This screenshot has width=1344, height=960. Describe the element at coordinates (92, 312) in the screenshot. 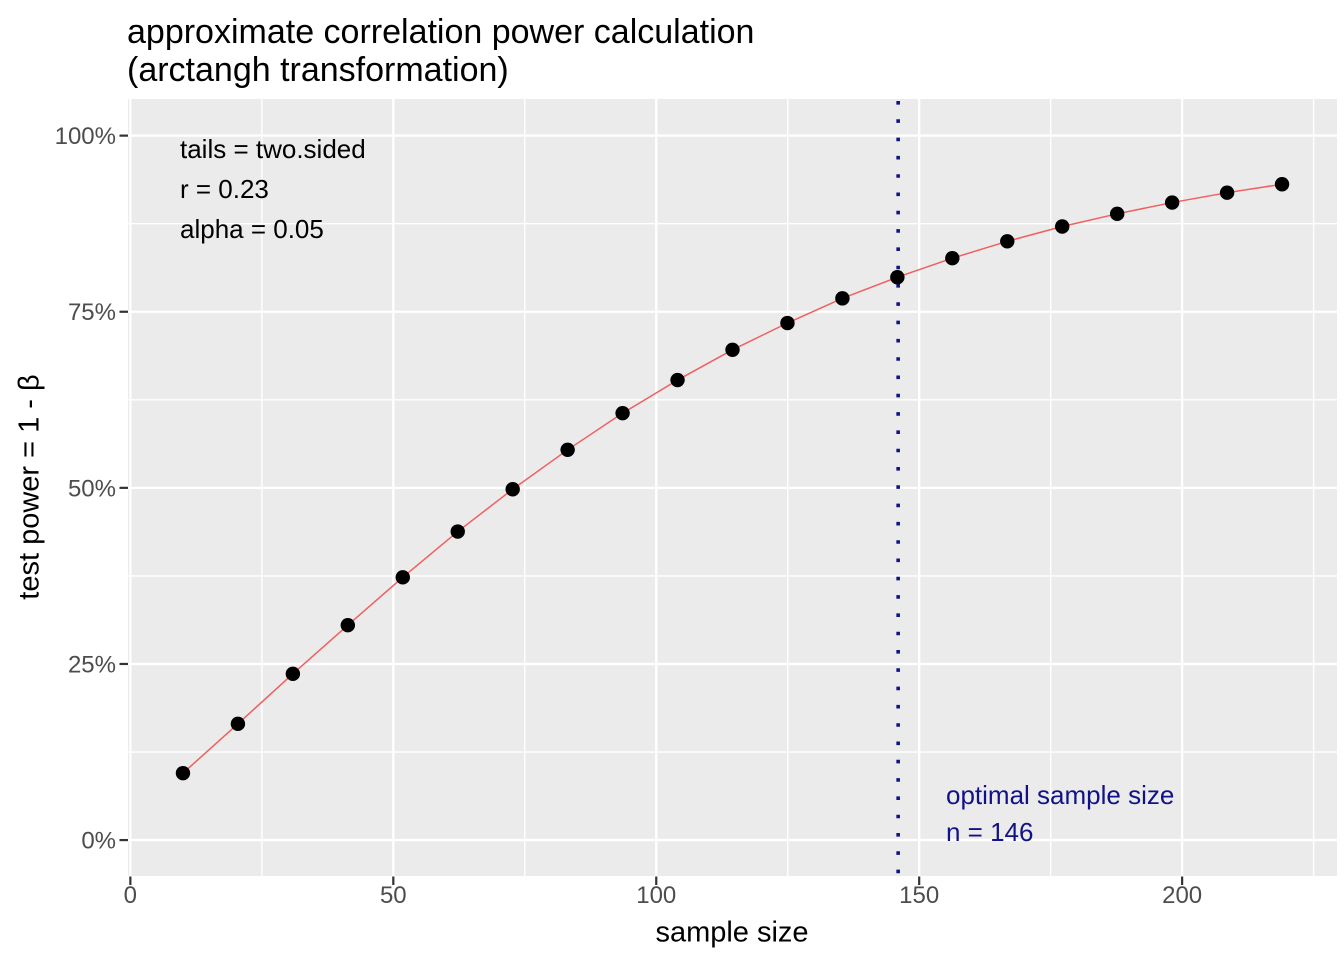

I see `y-tick-label: 75%` at that location.